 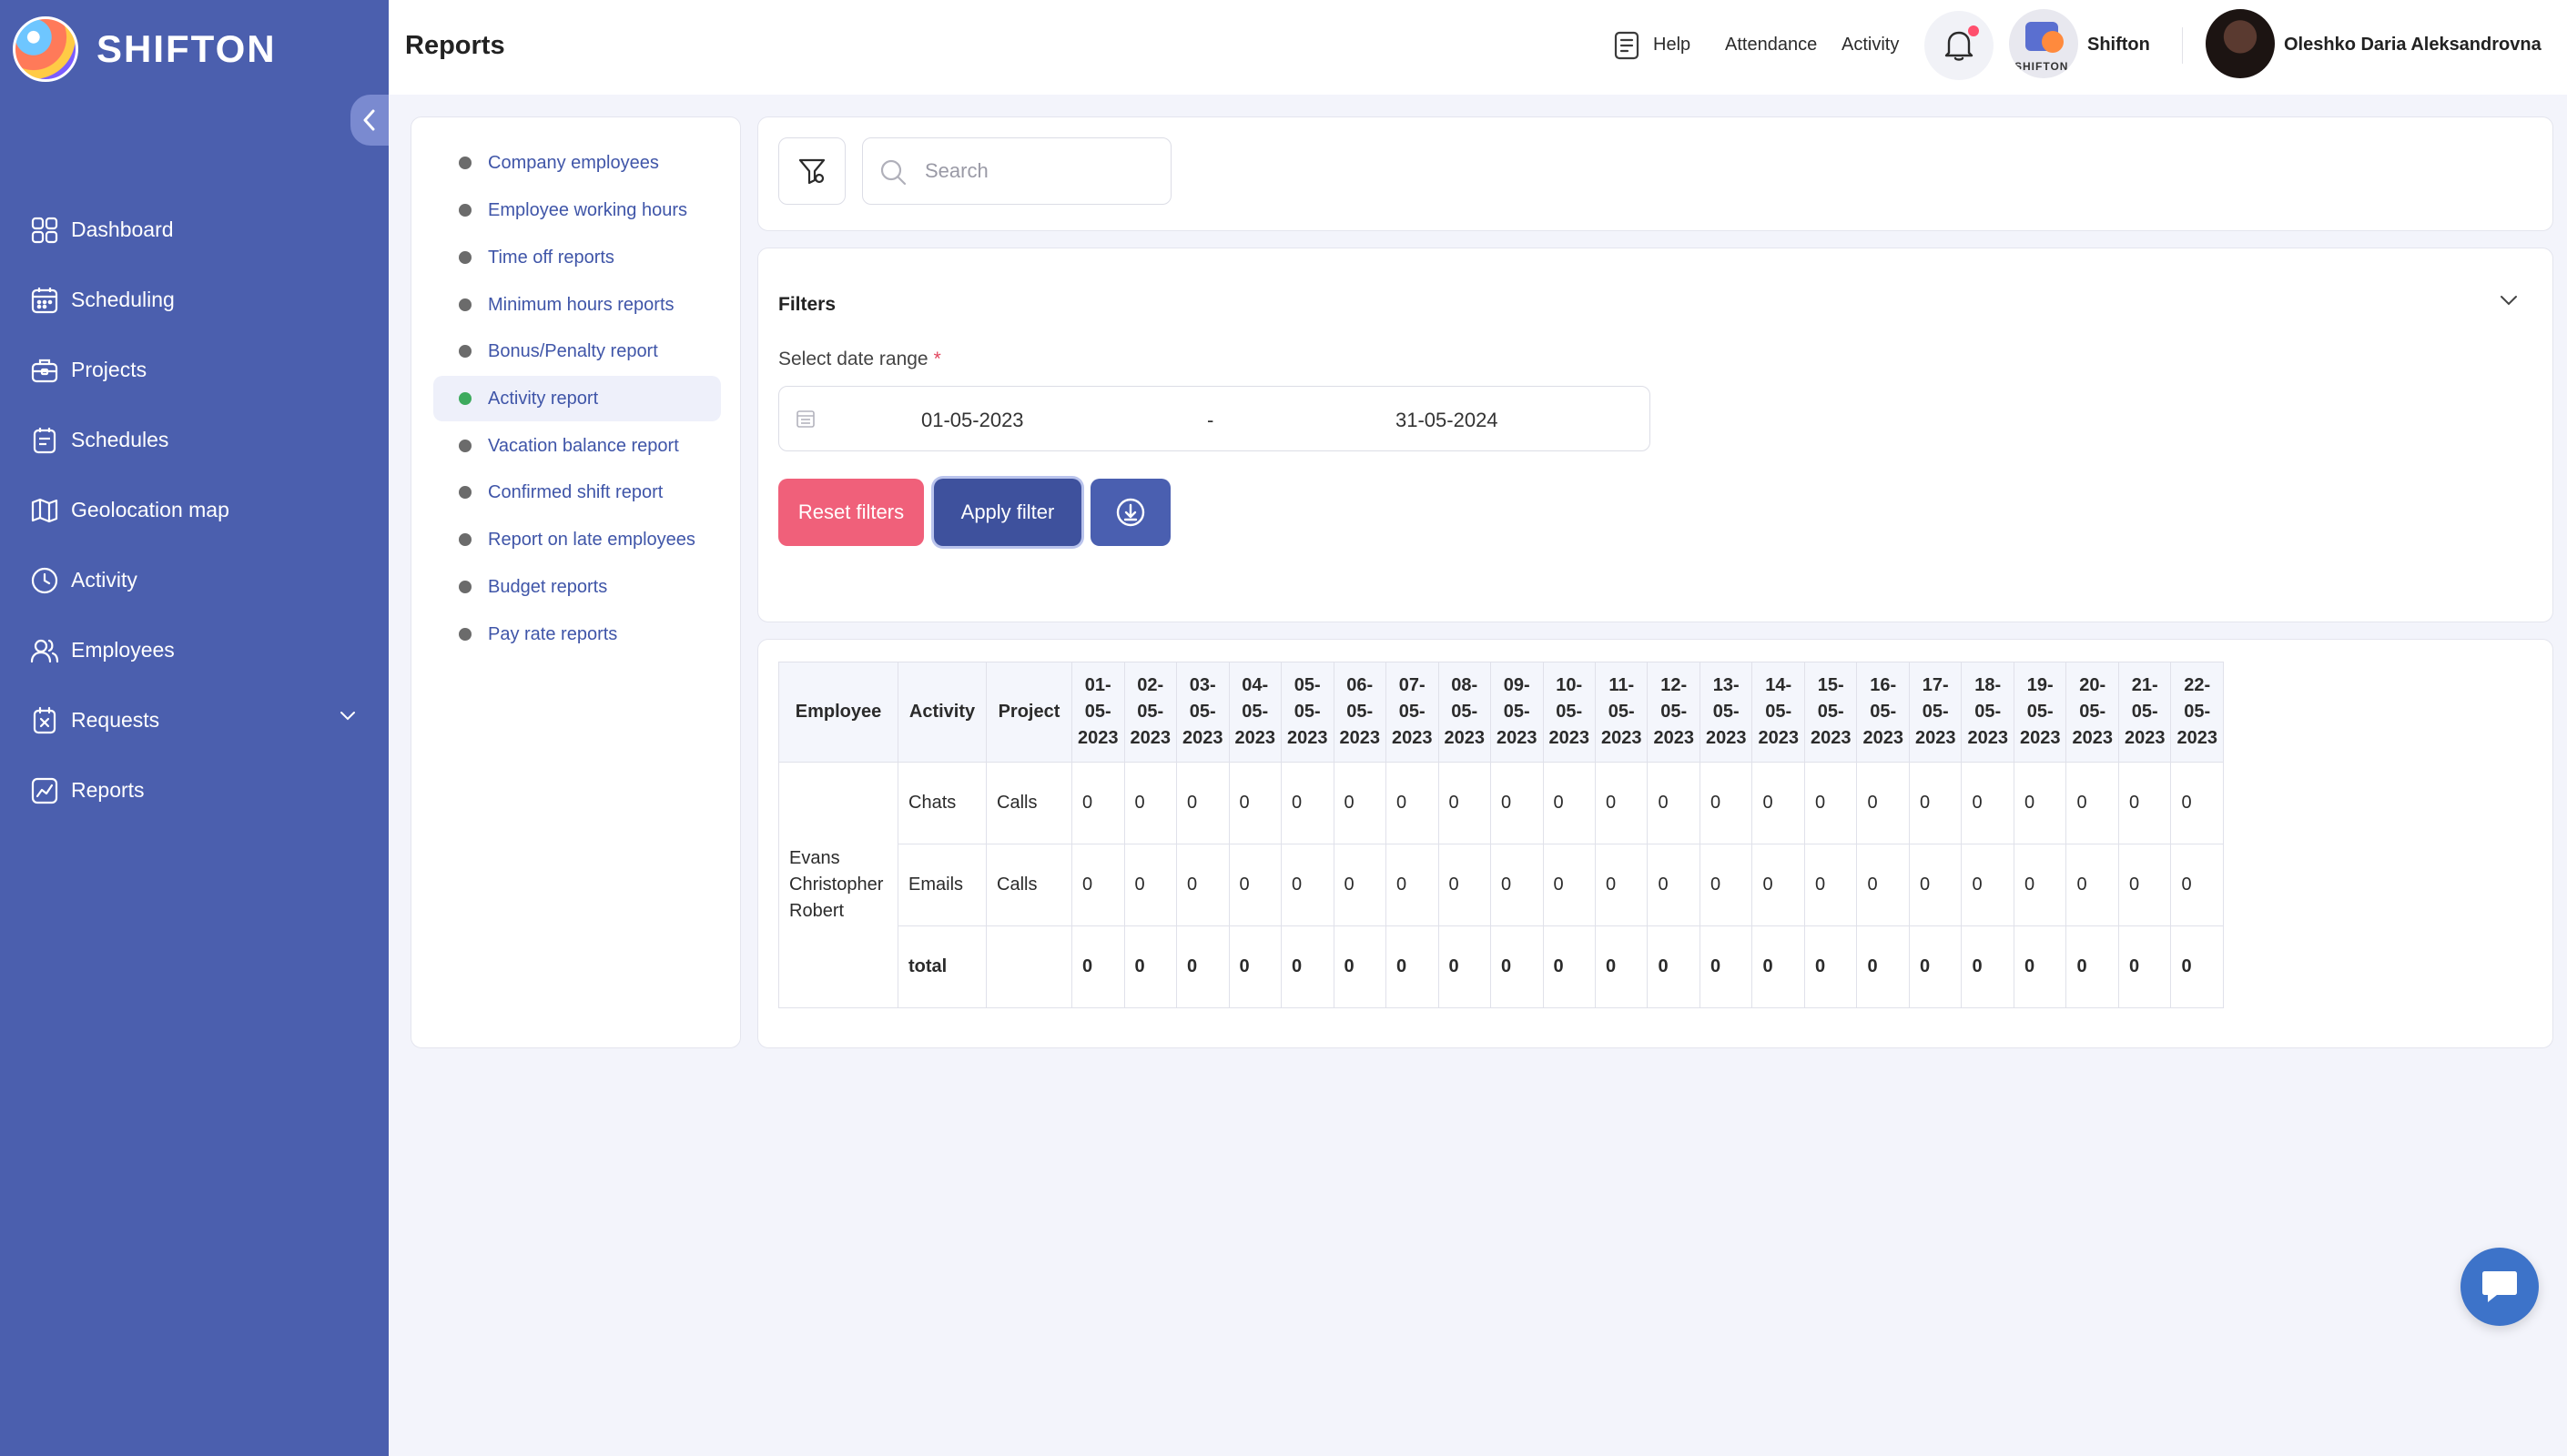 What do you see at coordinates (1446, 420) in the screenshot?
I see `date-to-value: 31-05-2024` at bounding box center [1446, 420].